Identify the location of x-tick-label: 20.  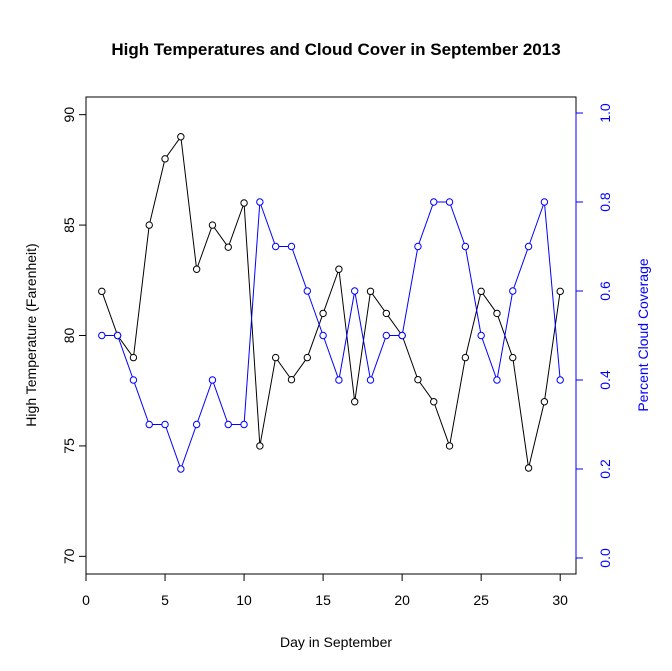
(402, 600).